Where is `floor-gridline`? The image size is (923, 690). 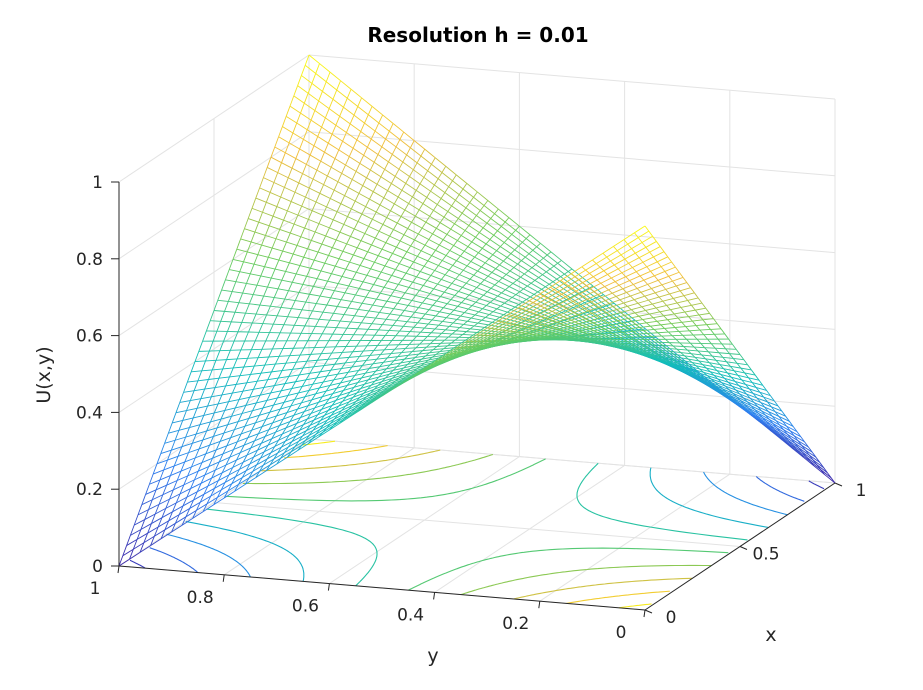 floor-gridline is located at coordinates (529, 528).